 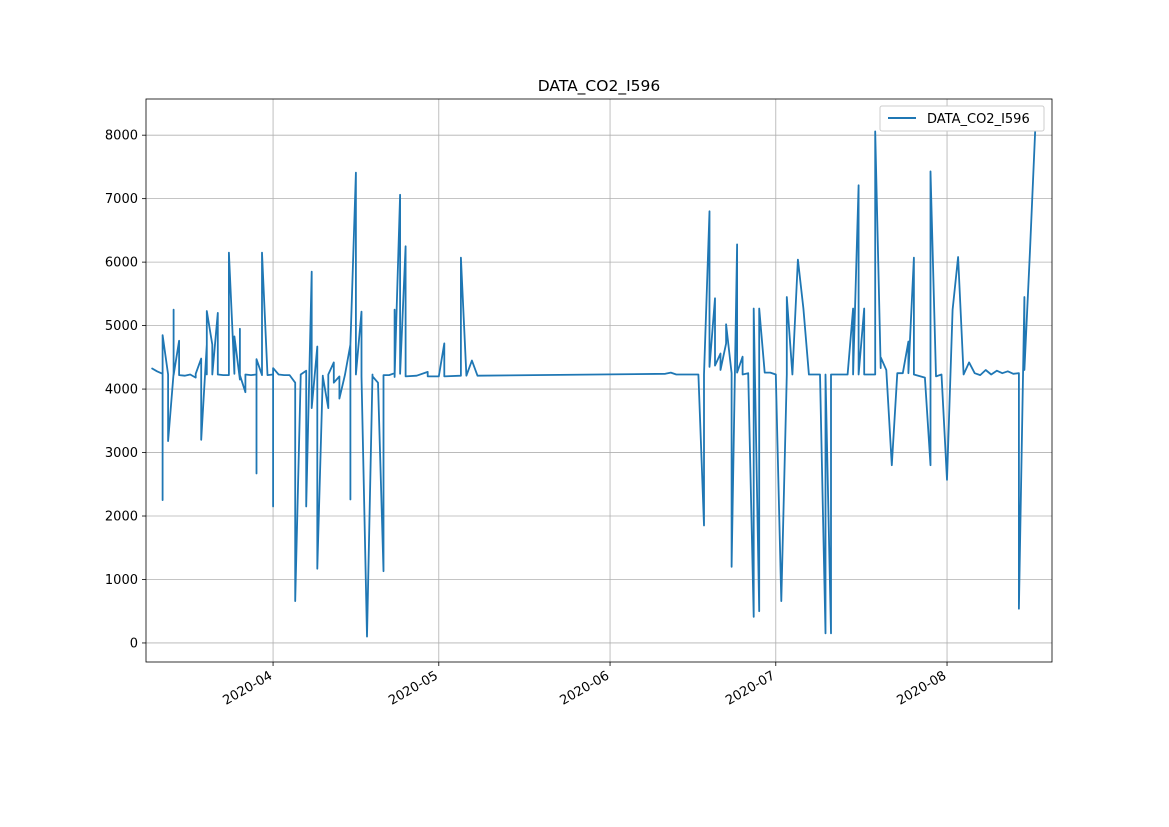 What do you see at coordinates (750, 688) in the screenshot?
I see `x-tick-label: 2020-07` at bounding box center [750, 688].